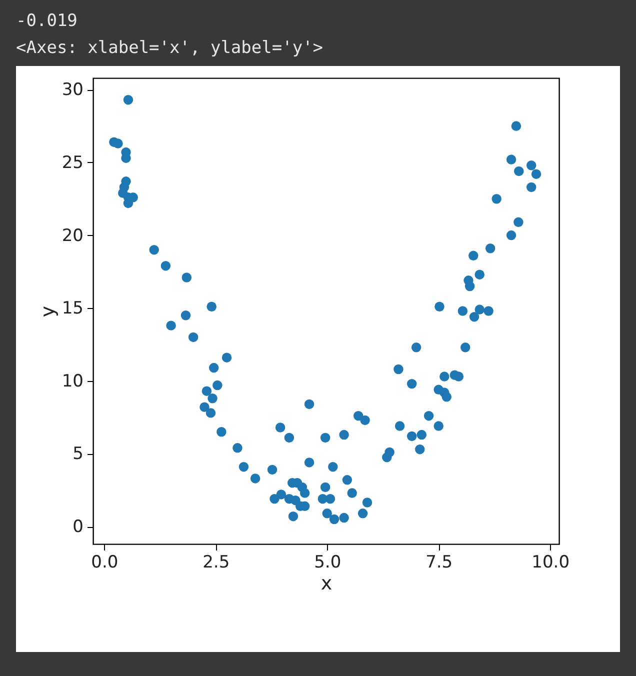  I want to click on y-tick-label: 0, so click(78, 527).